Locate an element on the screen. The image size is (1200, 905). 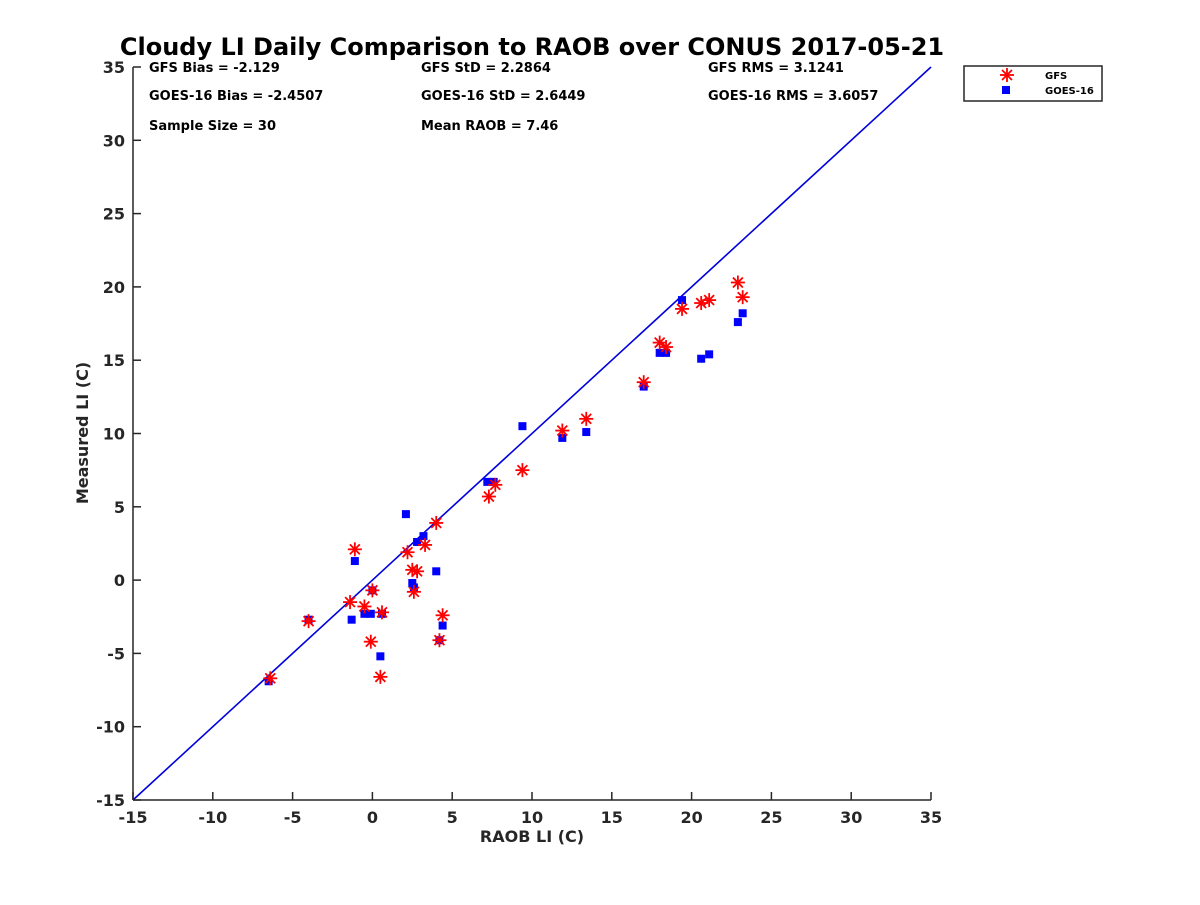
mean-raob-text: Mean RAOB = 7.46 is located at coordinates (489, 126).